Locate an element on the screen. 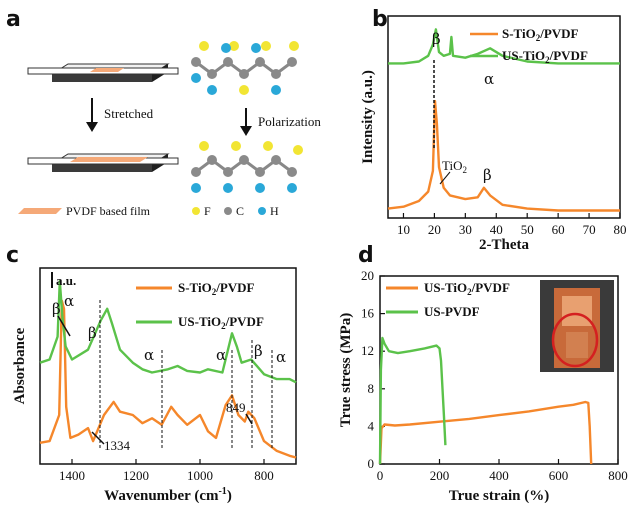 The image size is (629, 515). legend-c-s-tio2: S-TiO2/PVDF is located at coordinates (216, 288).